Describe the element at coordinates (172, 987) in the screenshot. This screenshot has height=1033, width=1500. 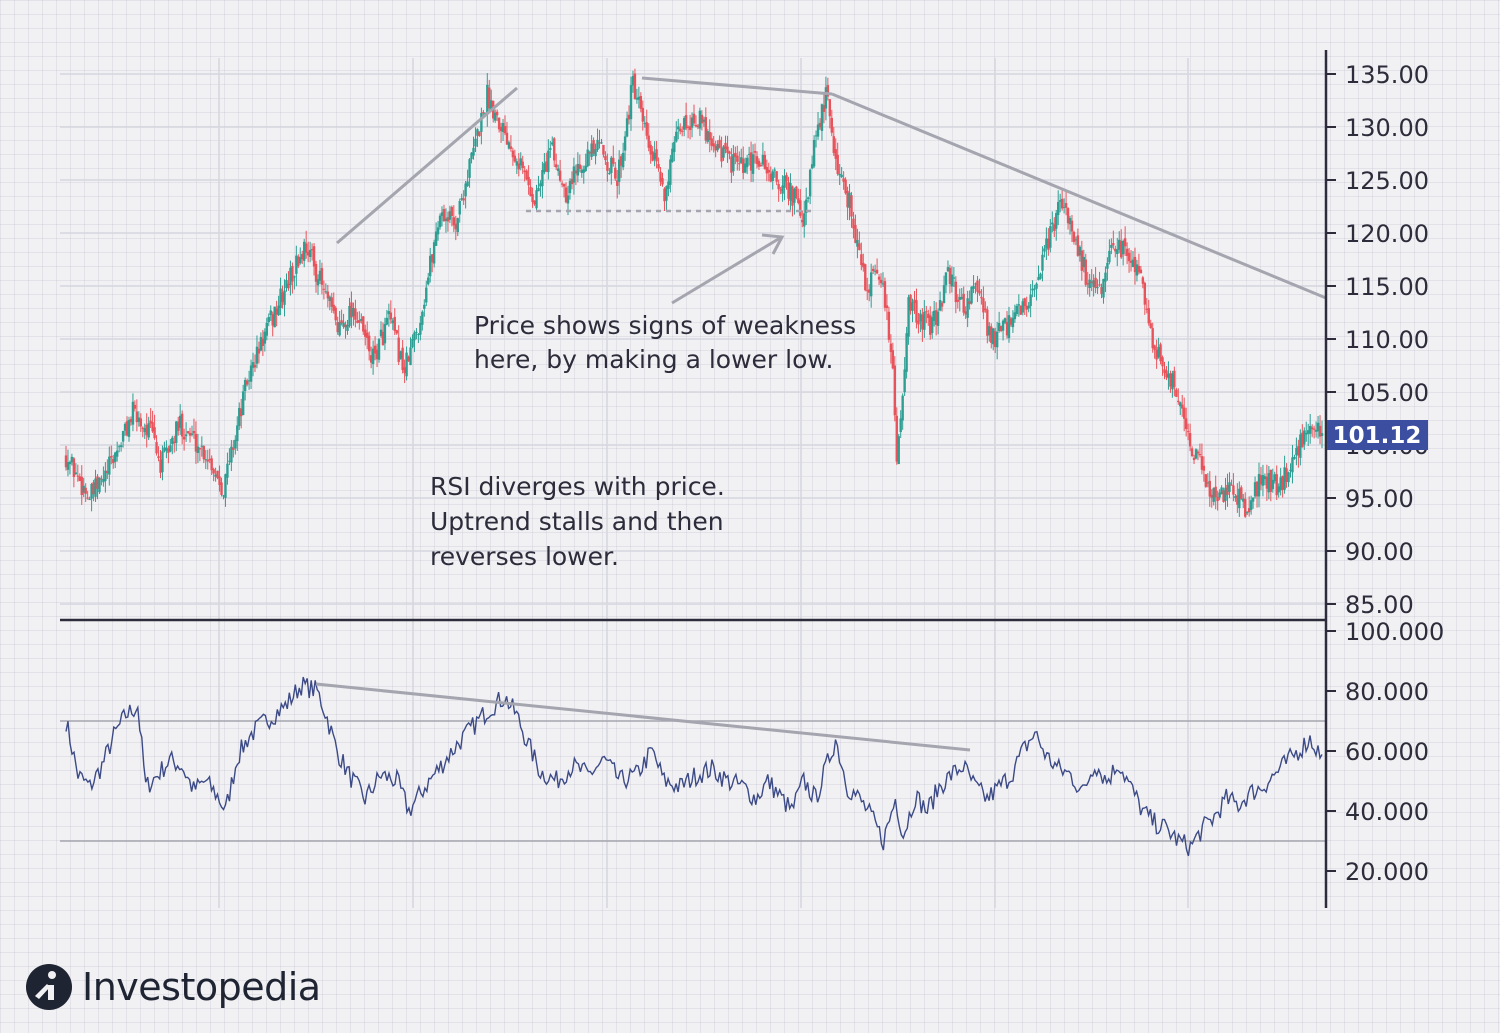
I see `investopedia-logo: Investopedia` at that location.